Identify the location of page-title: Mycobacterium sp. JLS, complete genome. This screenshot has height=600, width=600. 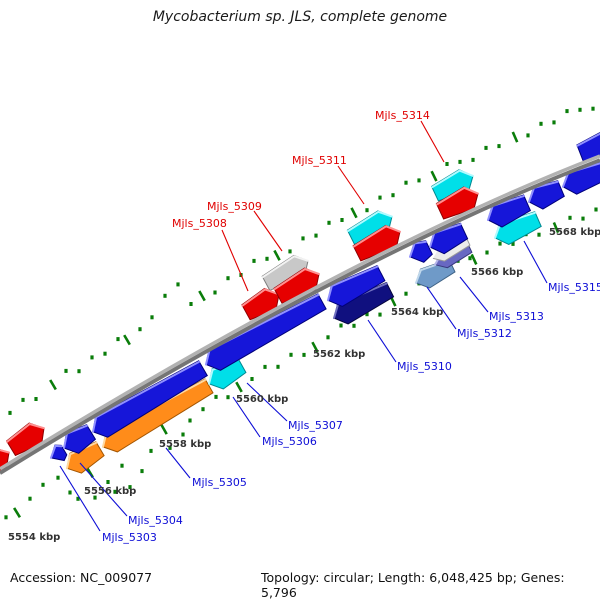
(300, 17).